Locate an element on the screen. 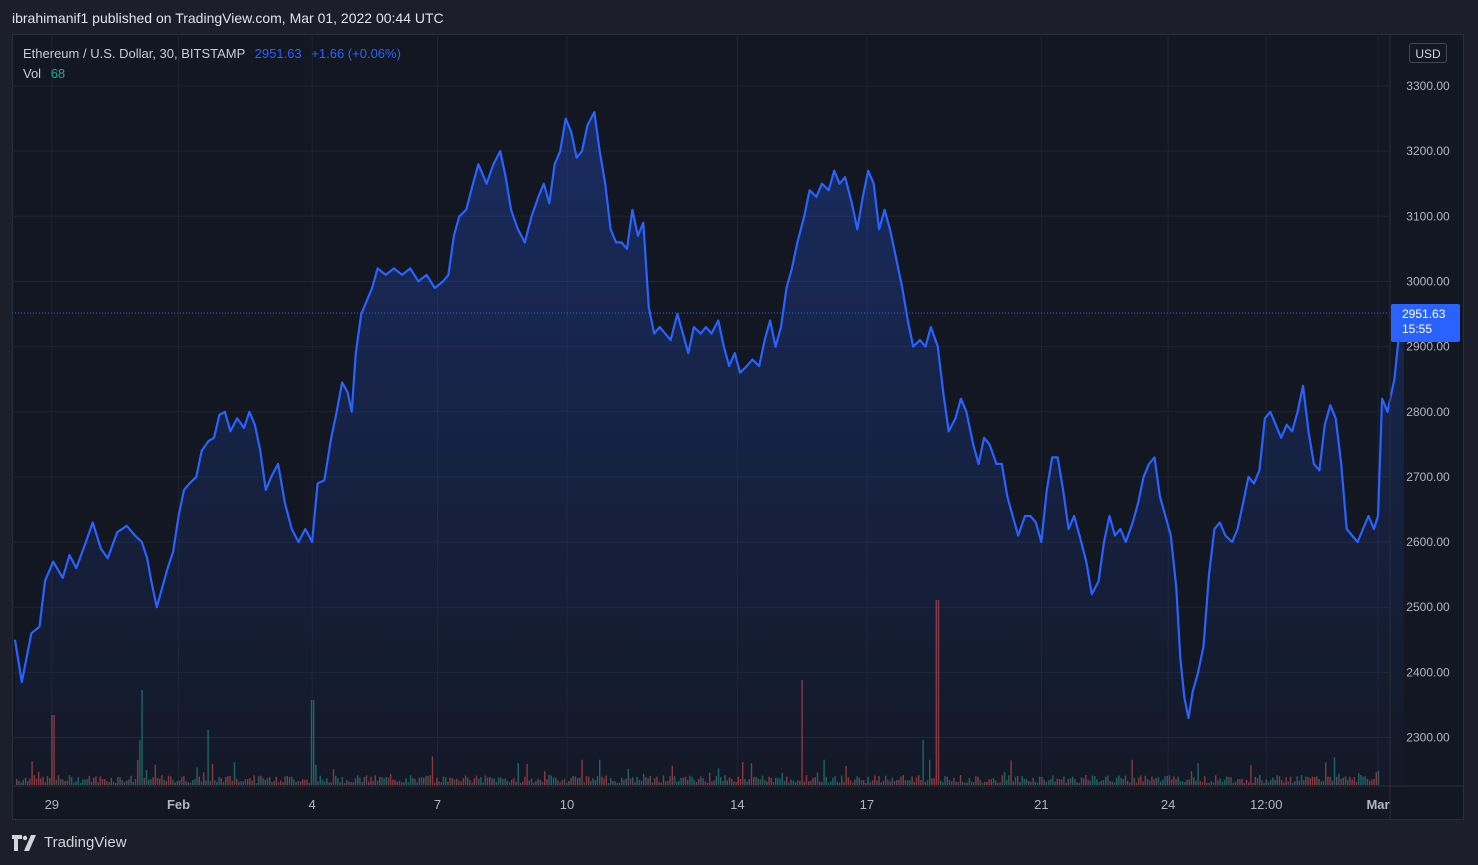 This screenshot has height=865, width=1478. x-tick-label: 12:00 is located at coordinates (1266, 804).